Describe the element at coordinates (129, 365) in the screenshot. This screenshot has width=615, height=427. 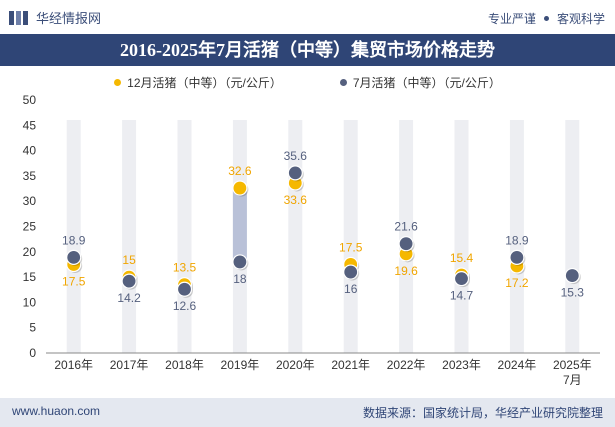
I see `x-tick-label: 2017年` at that location.